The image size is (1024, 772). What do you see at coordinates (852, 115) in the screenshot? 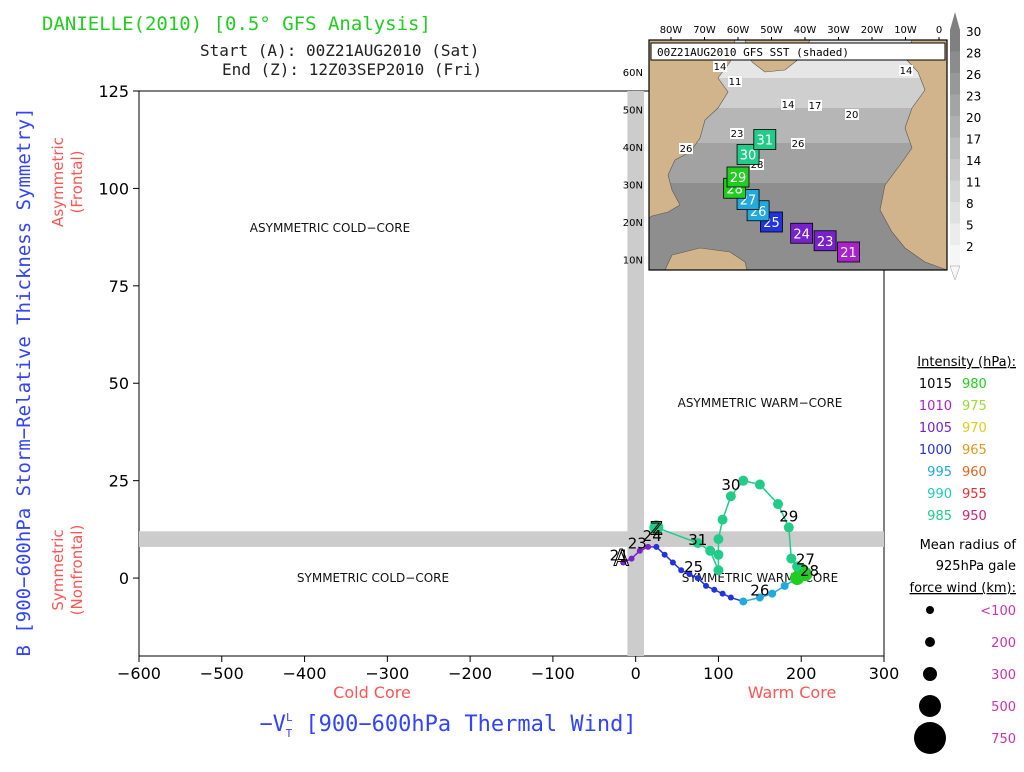
I see `contour-label: 20` at bounding box center [852, 115].